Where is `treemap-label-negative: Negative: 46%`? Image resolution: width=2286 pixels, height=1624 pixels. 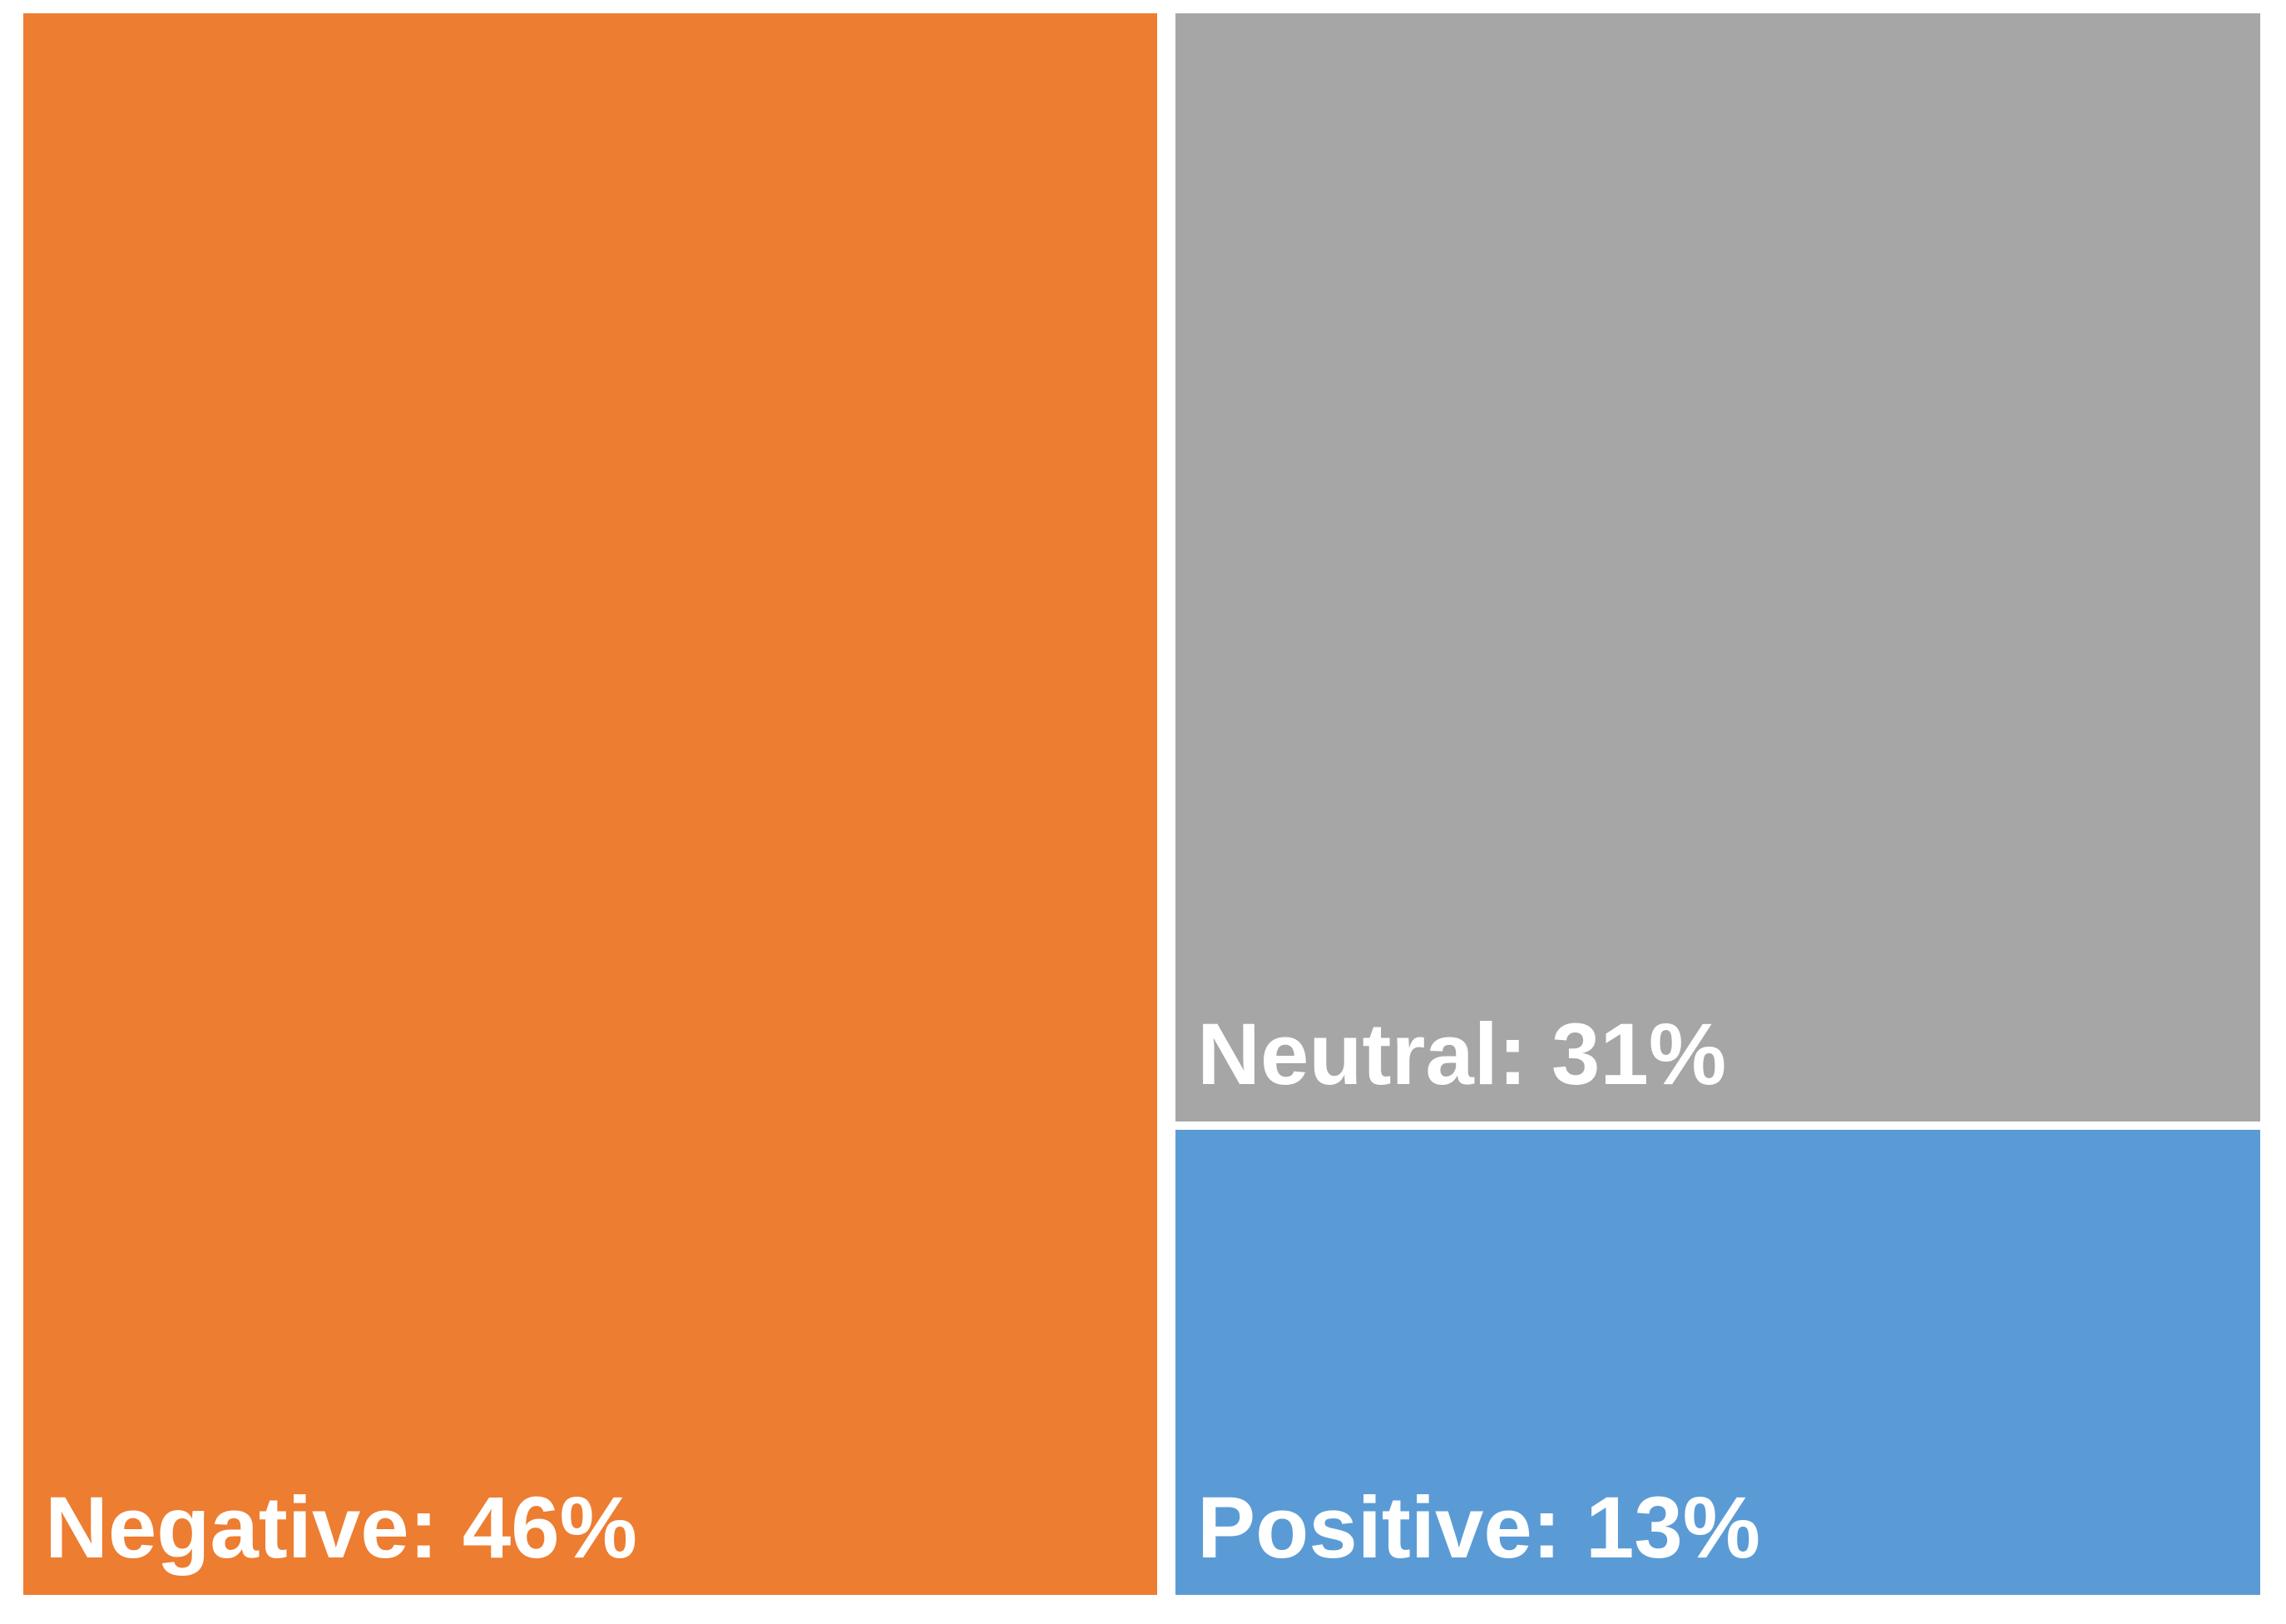 treemap-label-negative: Negative: 46% is located at coordinates (341, 1528).